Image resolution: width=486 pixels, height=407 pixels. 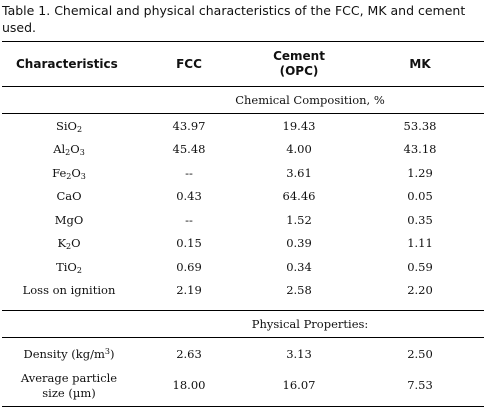 What do you see at coordinates (299, 56) in the screenshot?
I see `header-cement-line1: Cement` at bounding box center [299, 56].